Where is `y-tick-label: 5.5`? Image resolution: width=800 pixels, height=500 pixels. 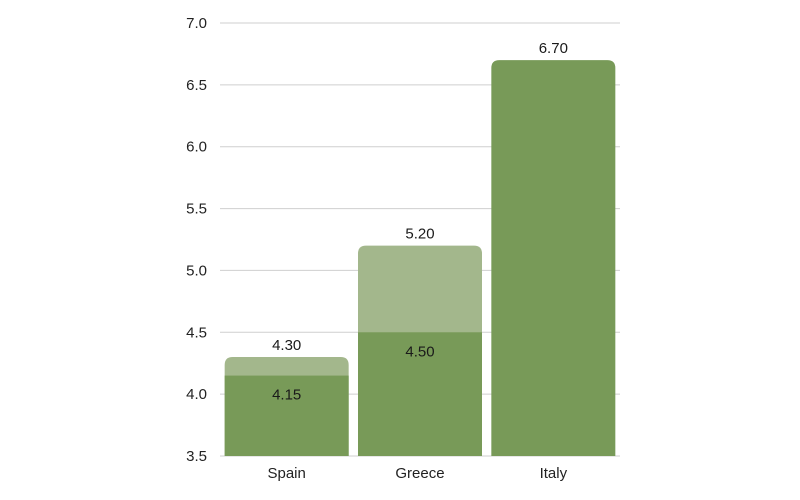
y-tick-label: 5.5 is located at coordinates (196, 209).